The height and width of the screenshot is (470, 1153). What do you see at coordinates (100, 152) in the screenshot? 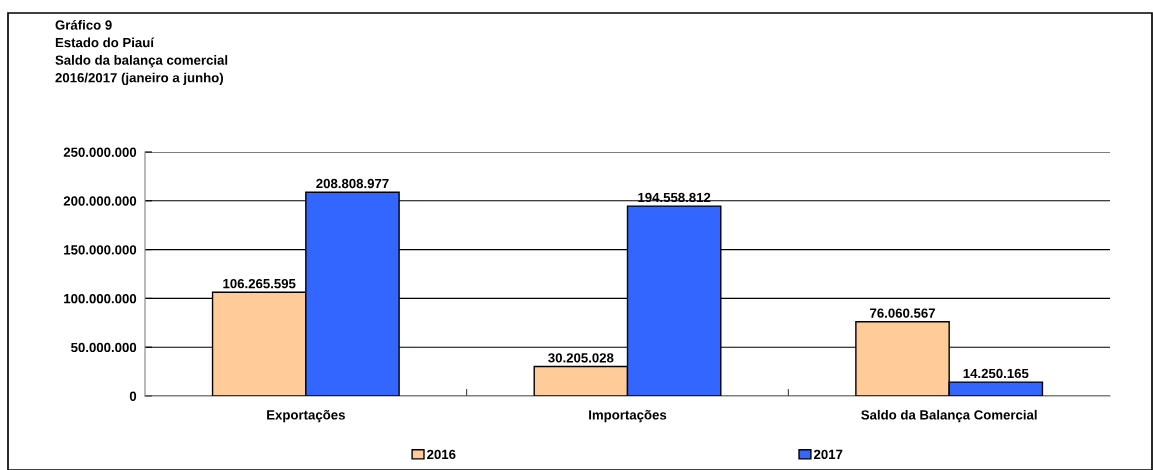
I see `y-tick-label: 250.000.000` at bounding box center [100, 152].